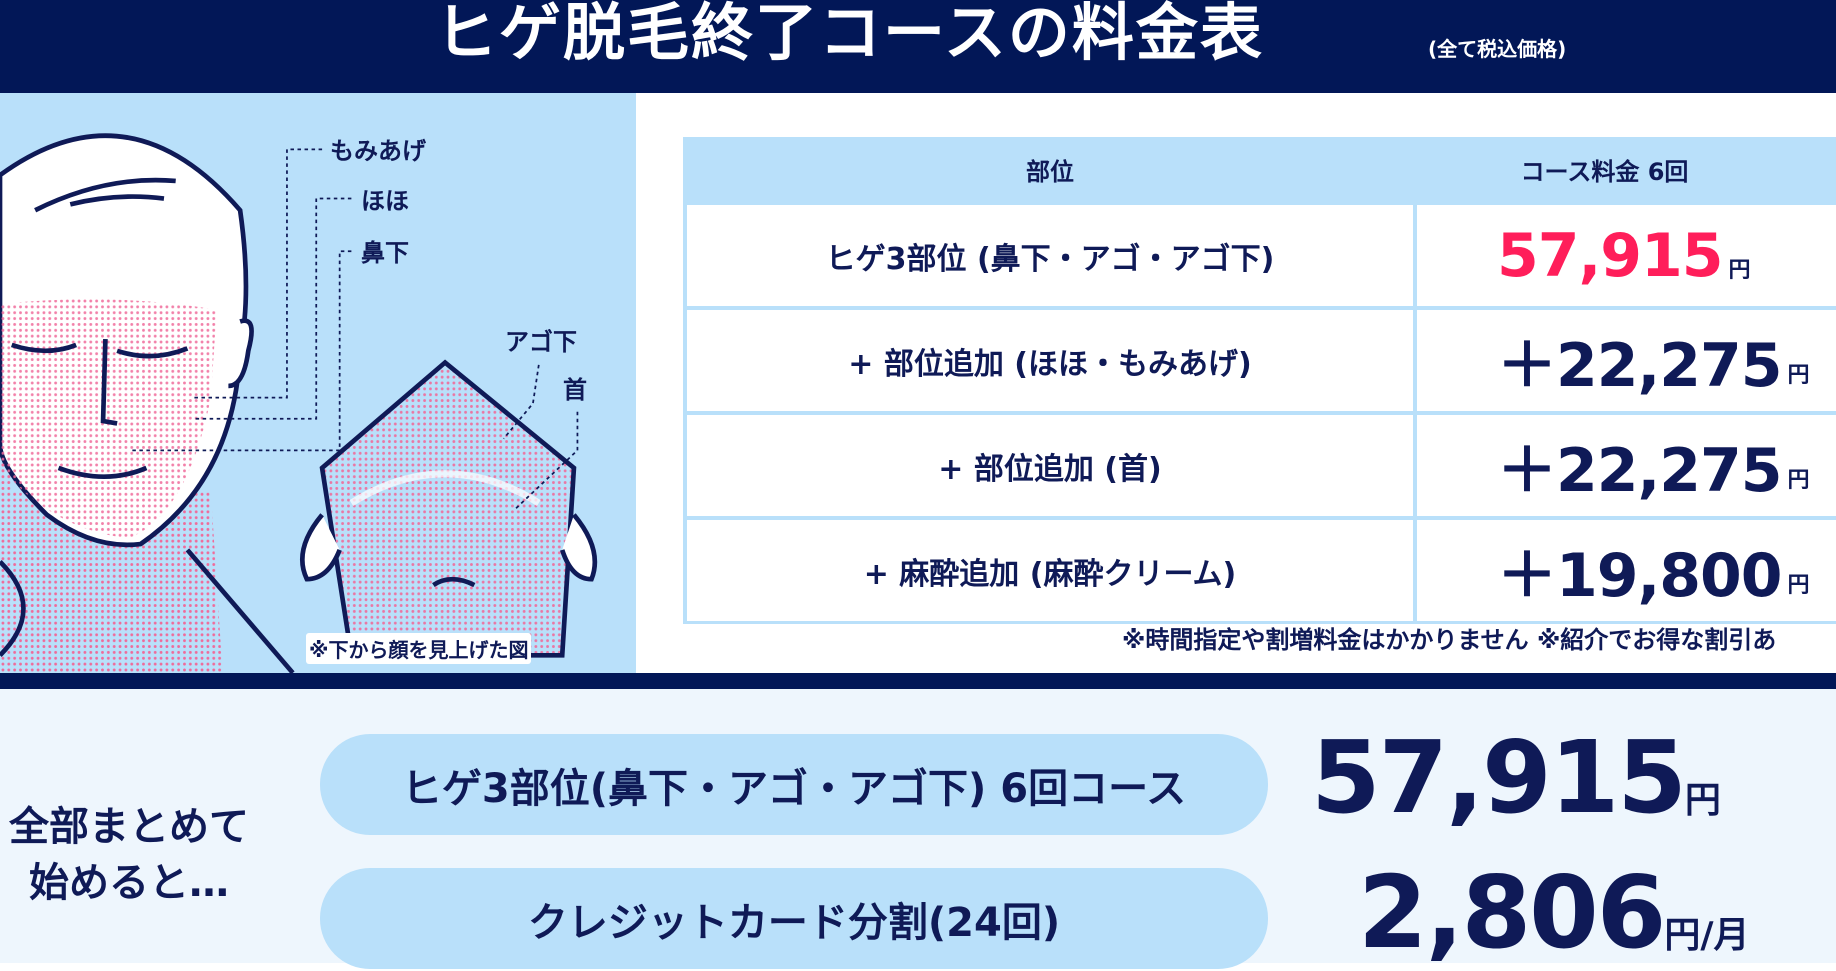  What do you see at coordinates (849, 34) in the screenshot?
I see `page-title: ヒゲ脱毛終了コースの料金表` at bounding box center [849, 34].